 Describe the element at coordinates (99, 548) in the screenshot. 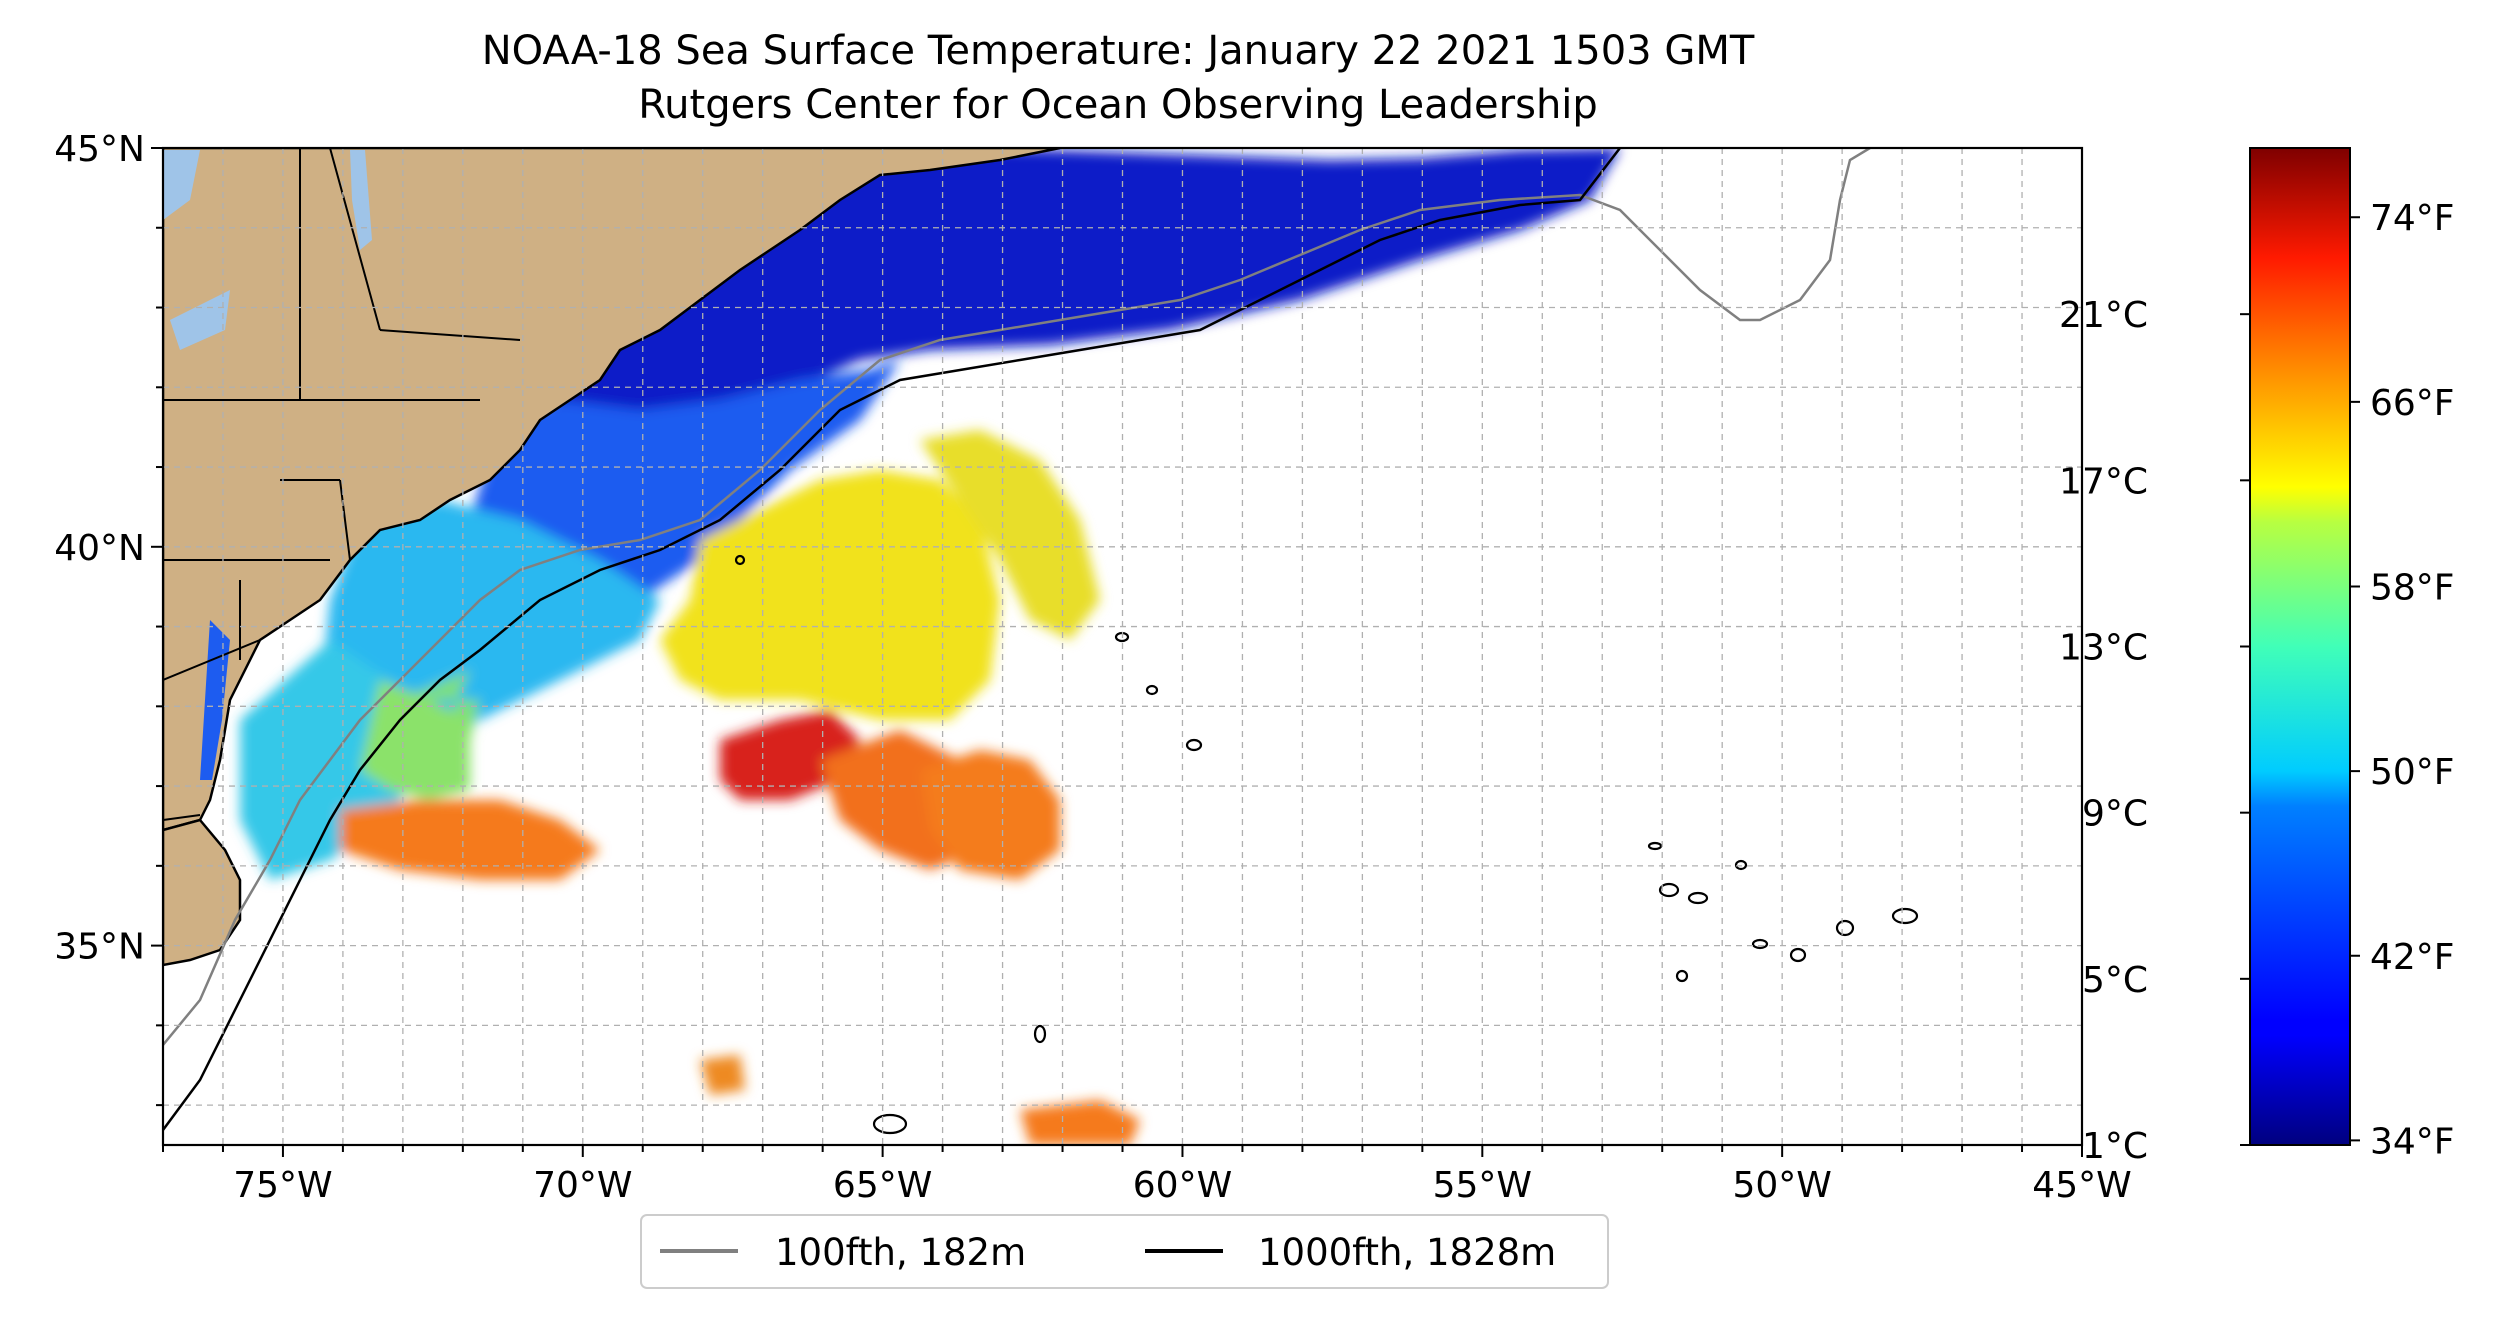

I see `lat-tick-label: 40°N` at that location.